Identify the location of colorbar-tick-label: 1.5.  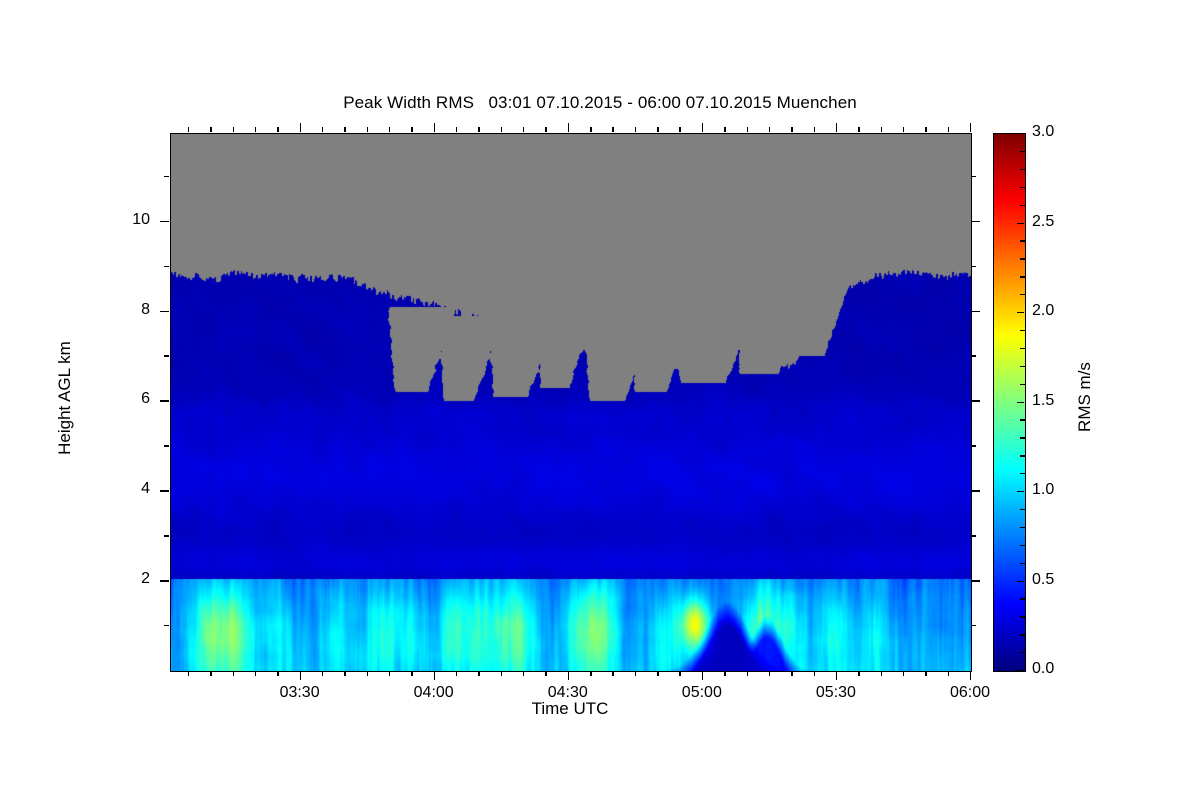
(1043, 400).